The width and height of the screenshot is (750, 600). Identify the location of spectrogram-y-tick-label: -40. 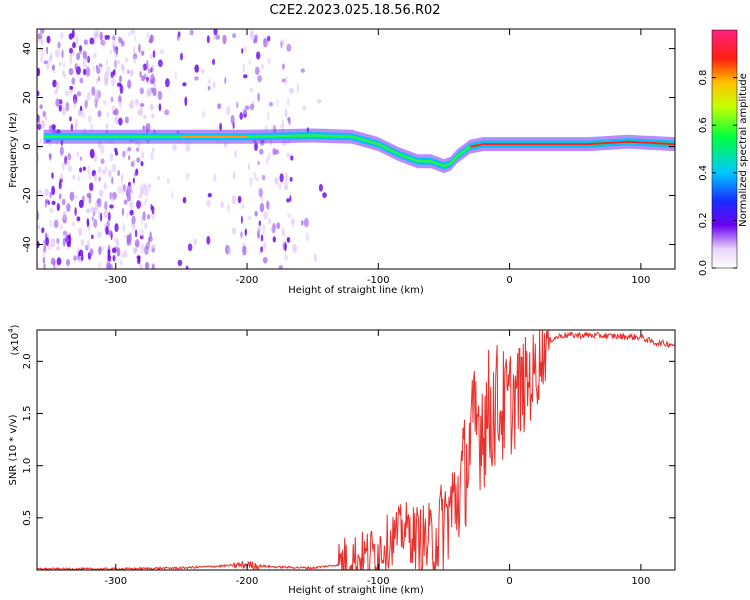
(27, 244).